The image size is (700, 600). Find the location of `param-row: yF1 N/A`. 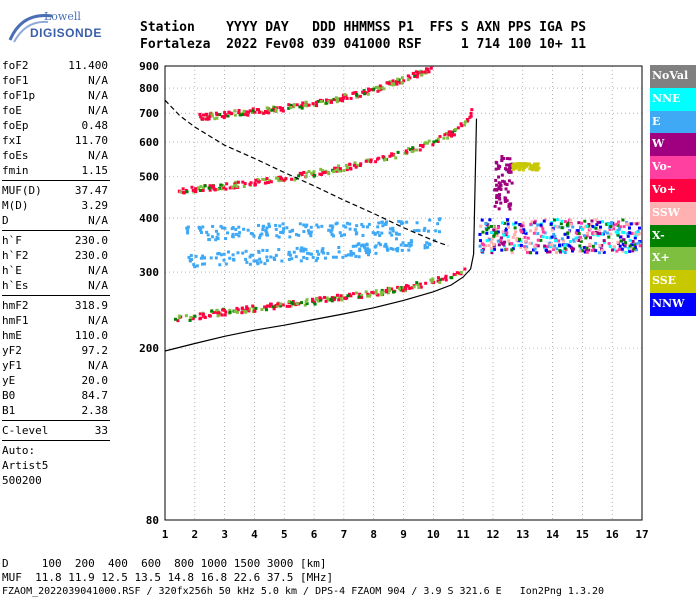

param-row: yF1 N/A is located at coordinates (56, 365).